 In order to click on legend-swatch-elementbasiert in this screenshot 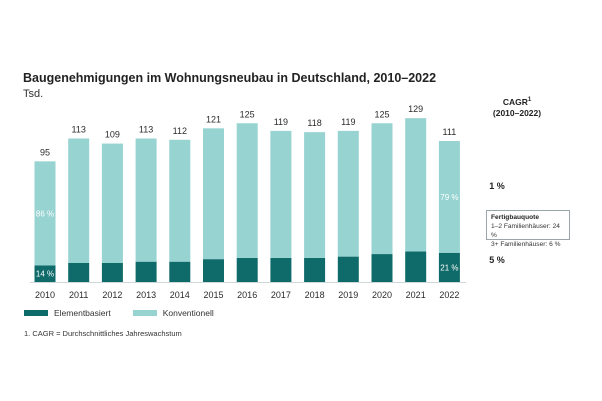, I will do `click(36, 313)`.